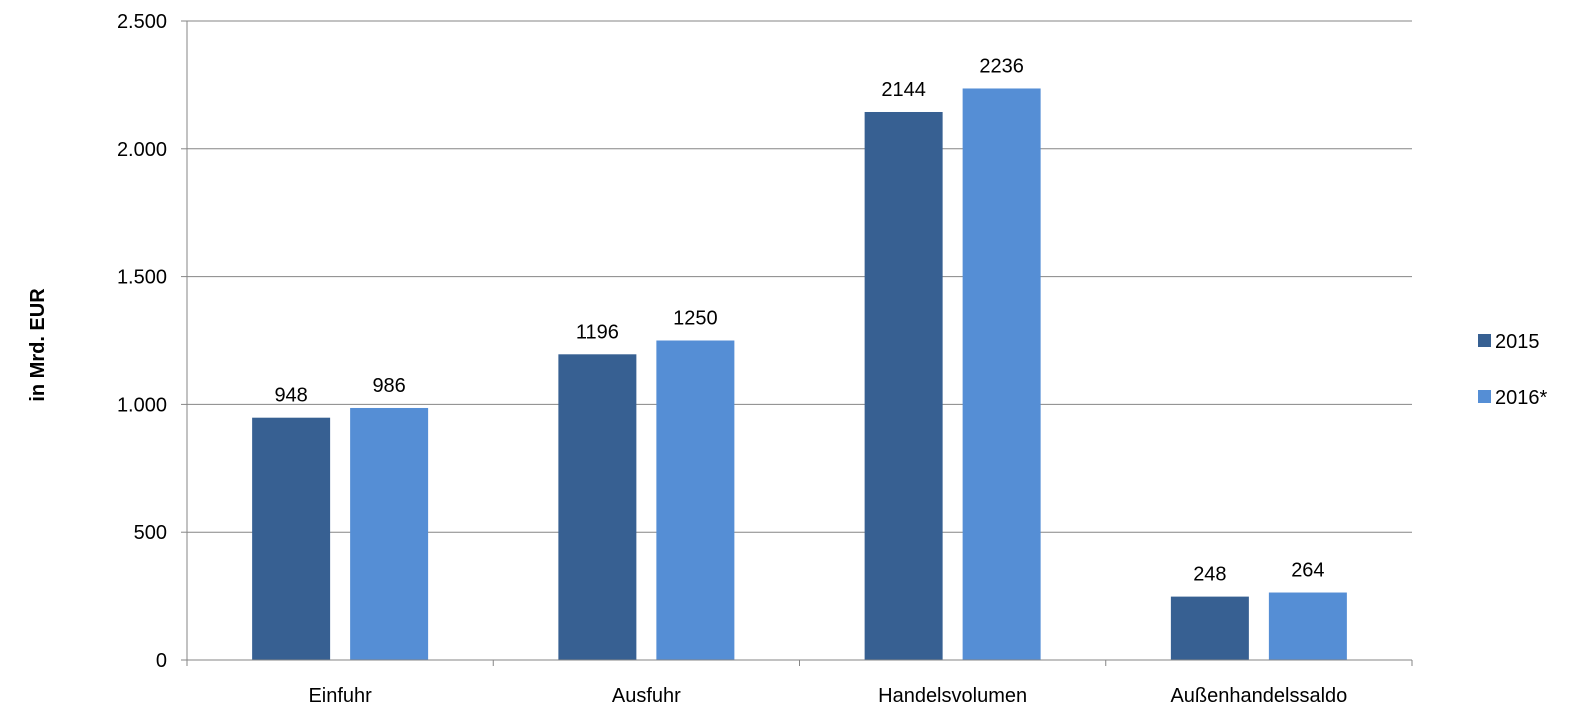 The width and height of the screenshot is (1573, 710). What do you see at coordinates (388, 386) in the screenshot?
I see `bar-value-label: 986` at bounding box center [388, 386].